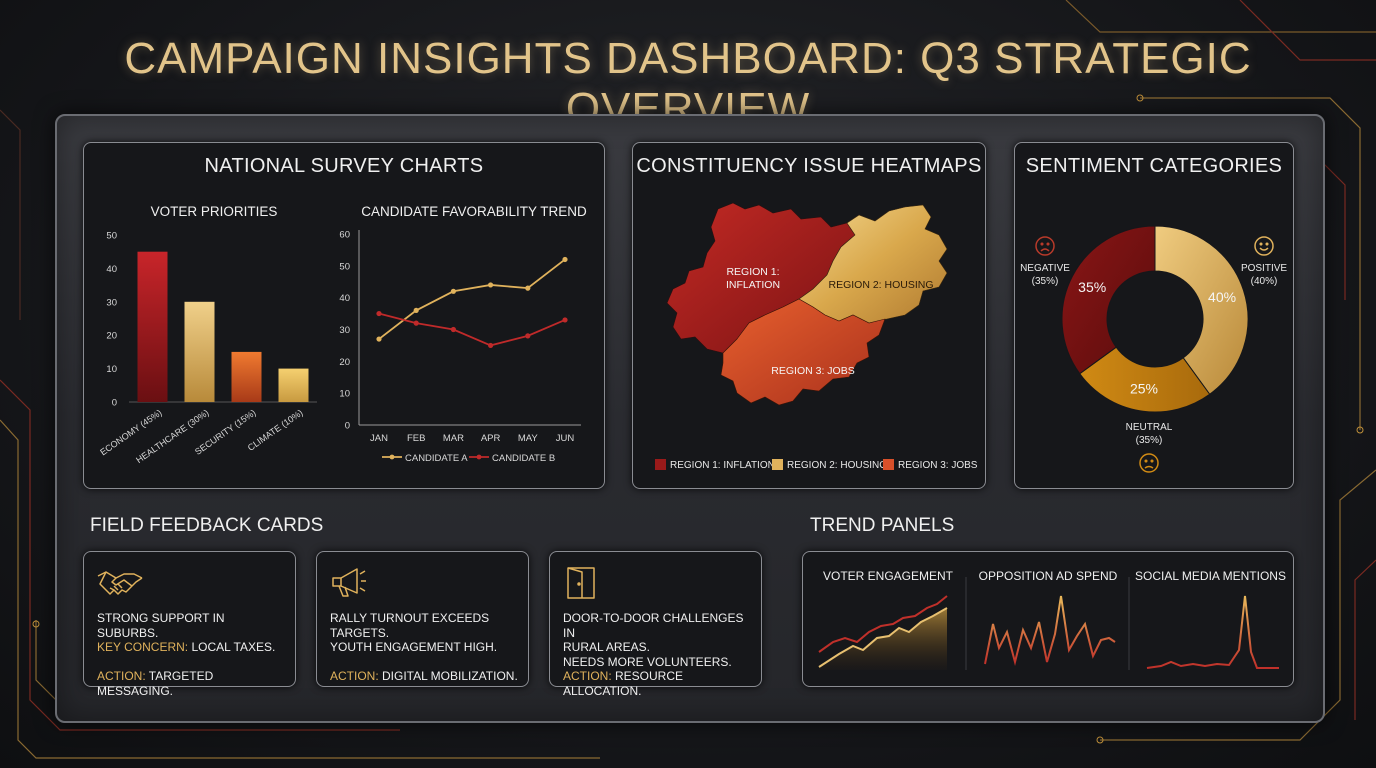 Image resolution: width=1376 pixels, height=768 pixels. What do you see at coordinates (1264, 281) in the screenshot?
I see `positive-sub: (40%)` at bounding box center [1264, 281].